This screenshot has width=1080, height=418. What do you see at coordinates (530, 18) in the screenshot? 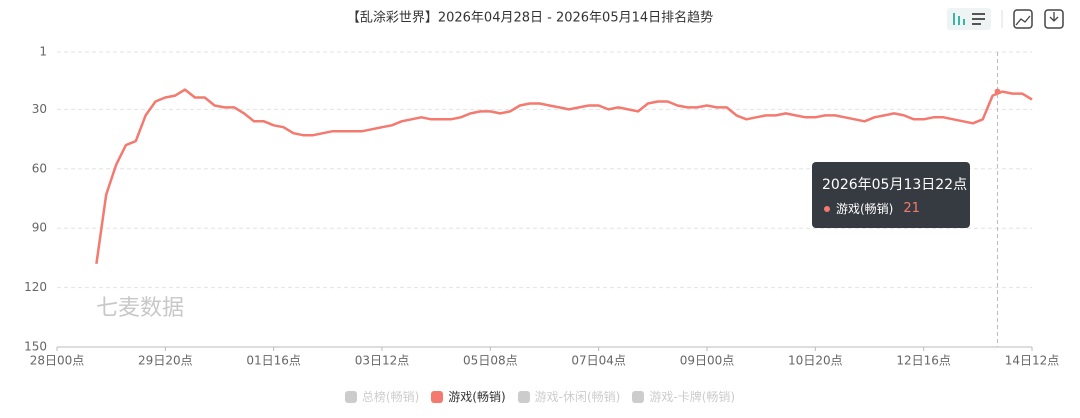
I see `chart-title: 【乱涂彩世界】2026年04月28日 - 2026年05月14日排名趋势` at bounding box center [530, 18].